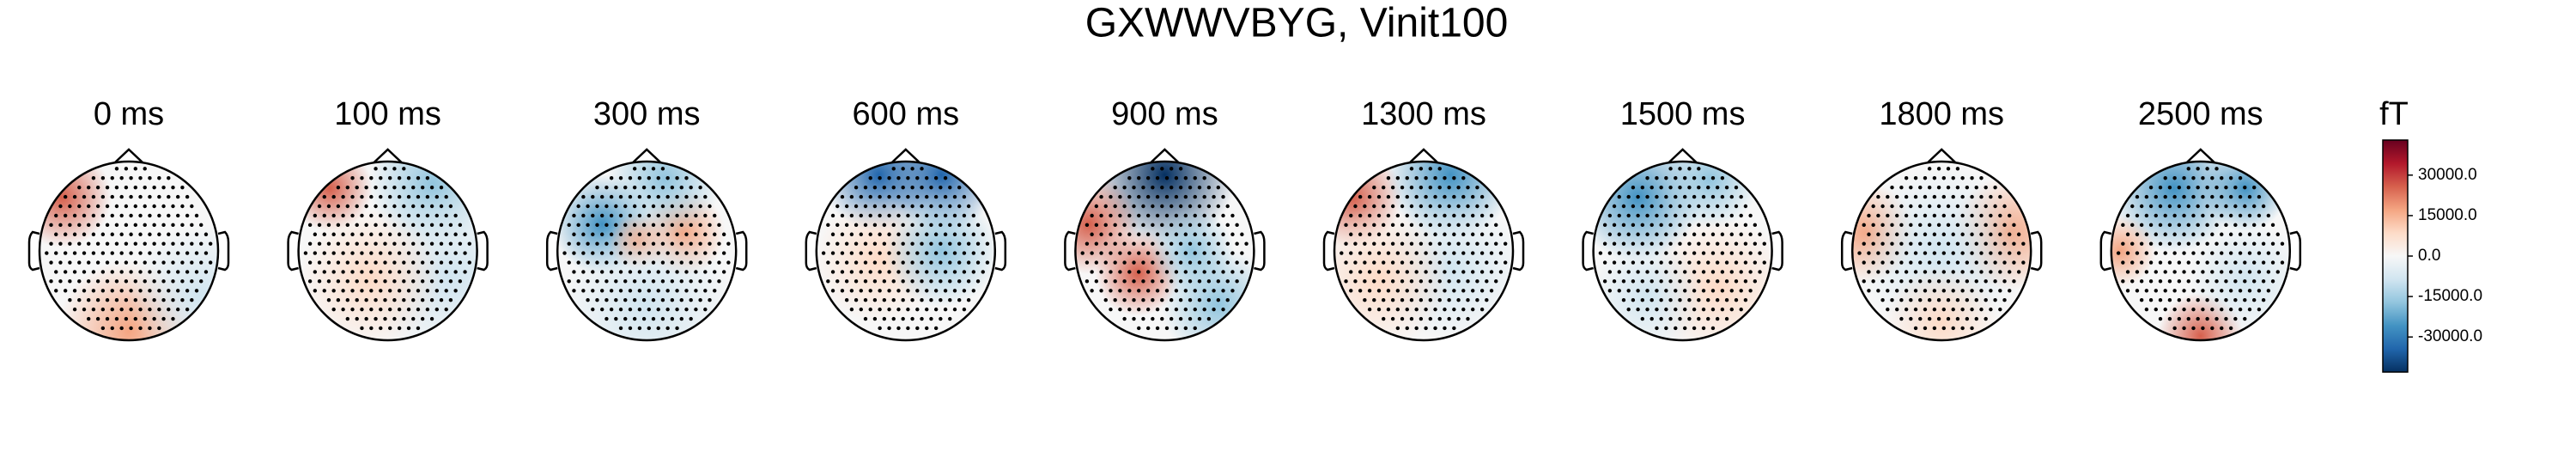  What do you see at coordinates (1942, 251) in the screenshot?
I see `topomap` at bounding box center [1942, 251].